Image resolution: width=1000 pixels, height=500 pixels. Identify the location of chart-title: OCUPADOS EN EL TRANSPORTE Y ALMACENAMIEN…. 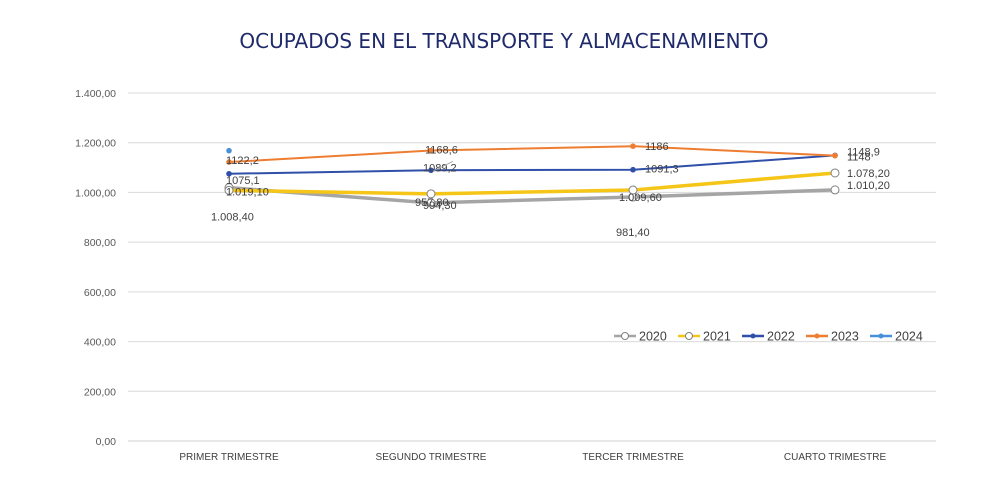
(503, 41).